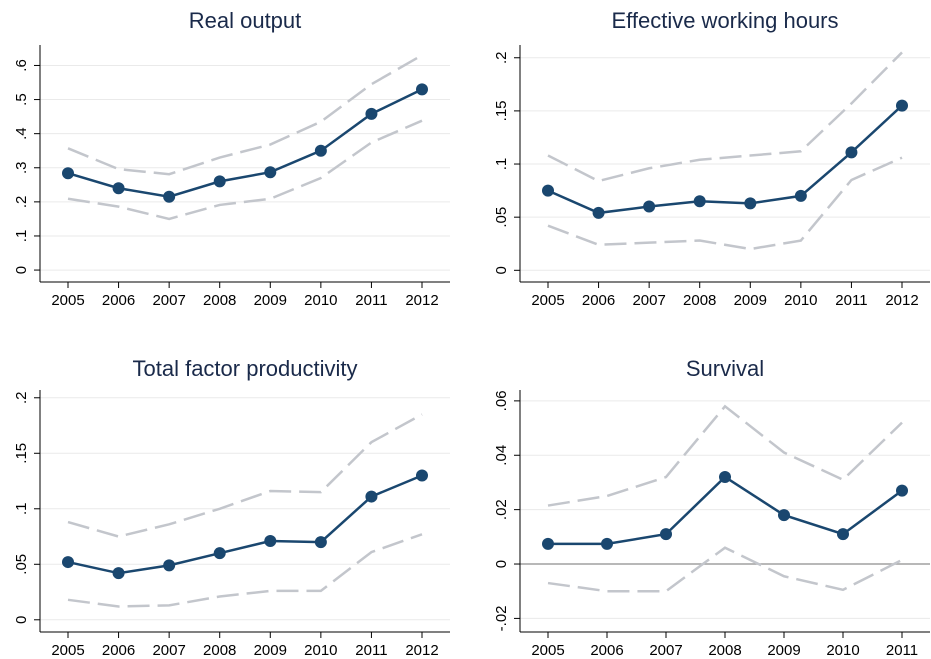  I want to click on y-tick-label: .4, so click(21, 133).